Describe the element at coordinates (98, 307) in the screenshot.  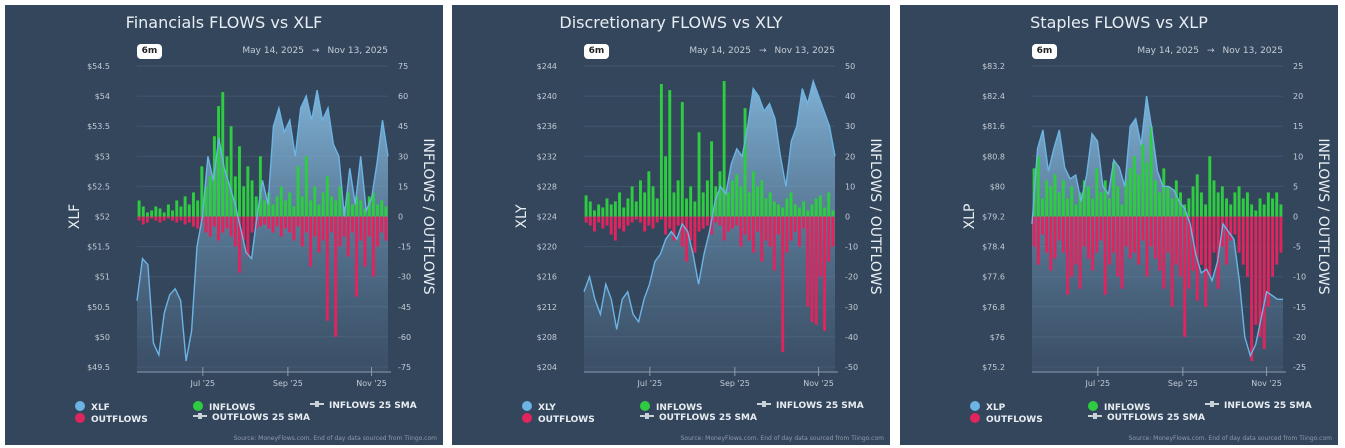
I see `y-tick-label: $50.5` at that location.